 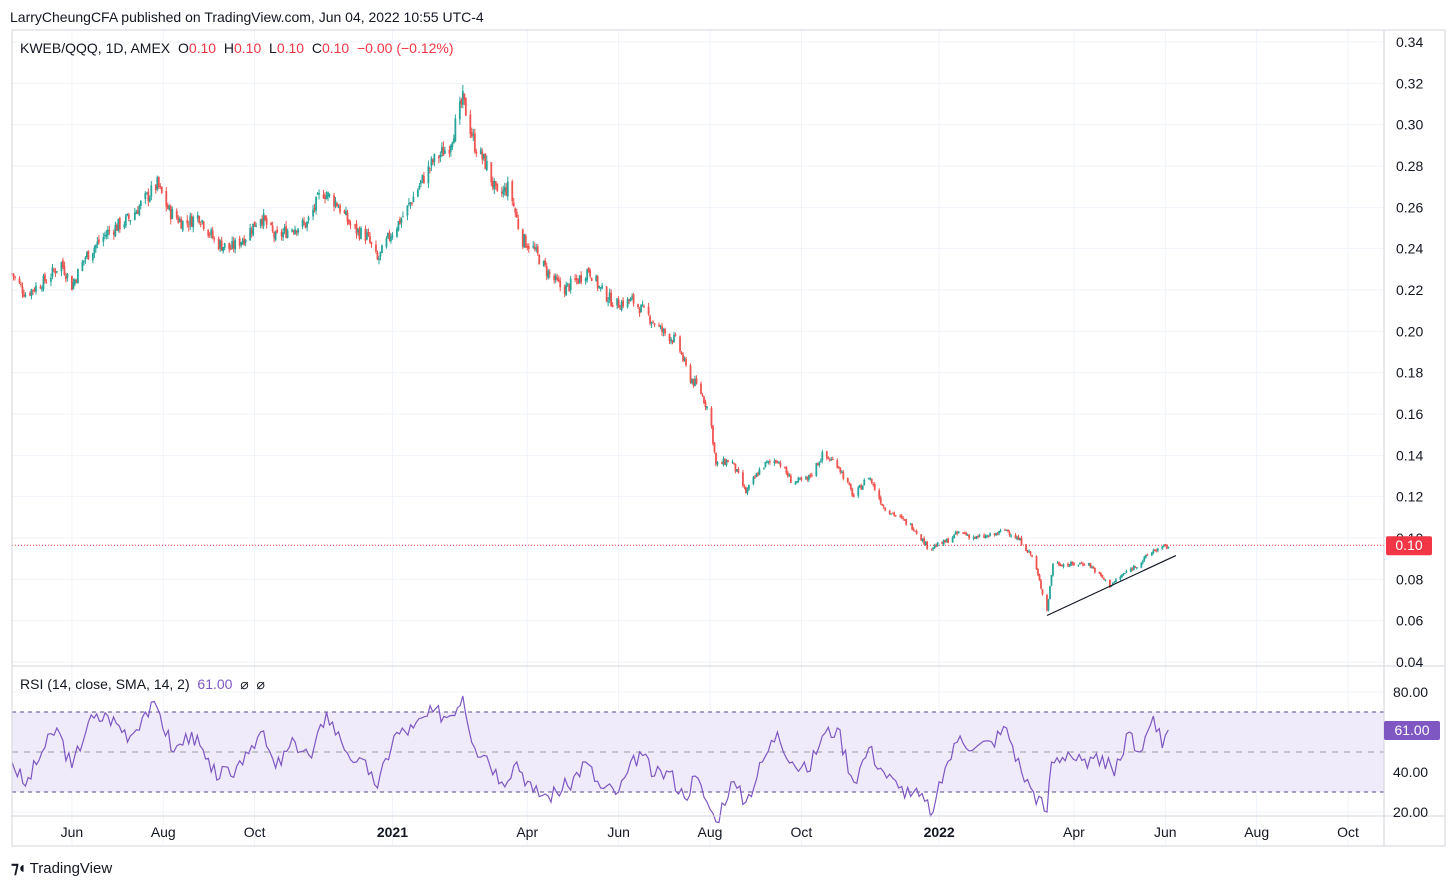 I want to click on time-tick-label: 2022, so click(x=939, y=832).